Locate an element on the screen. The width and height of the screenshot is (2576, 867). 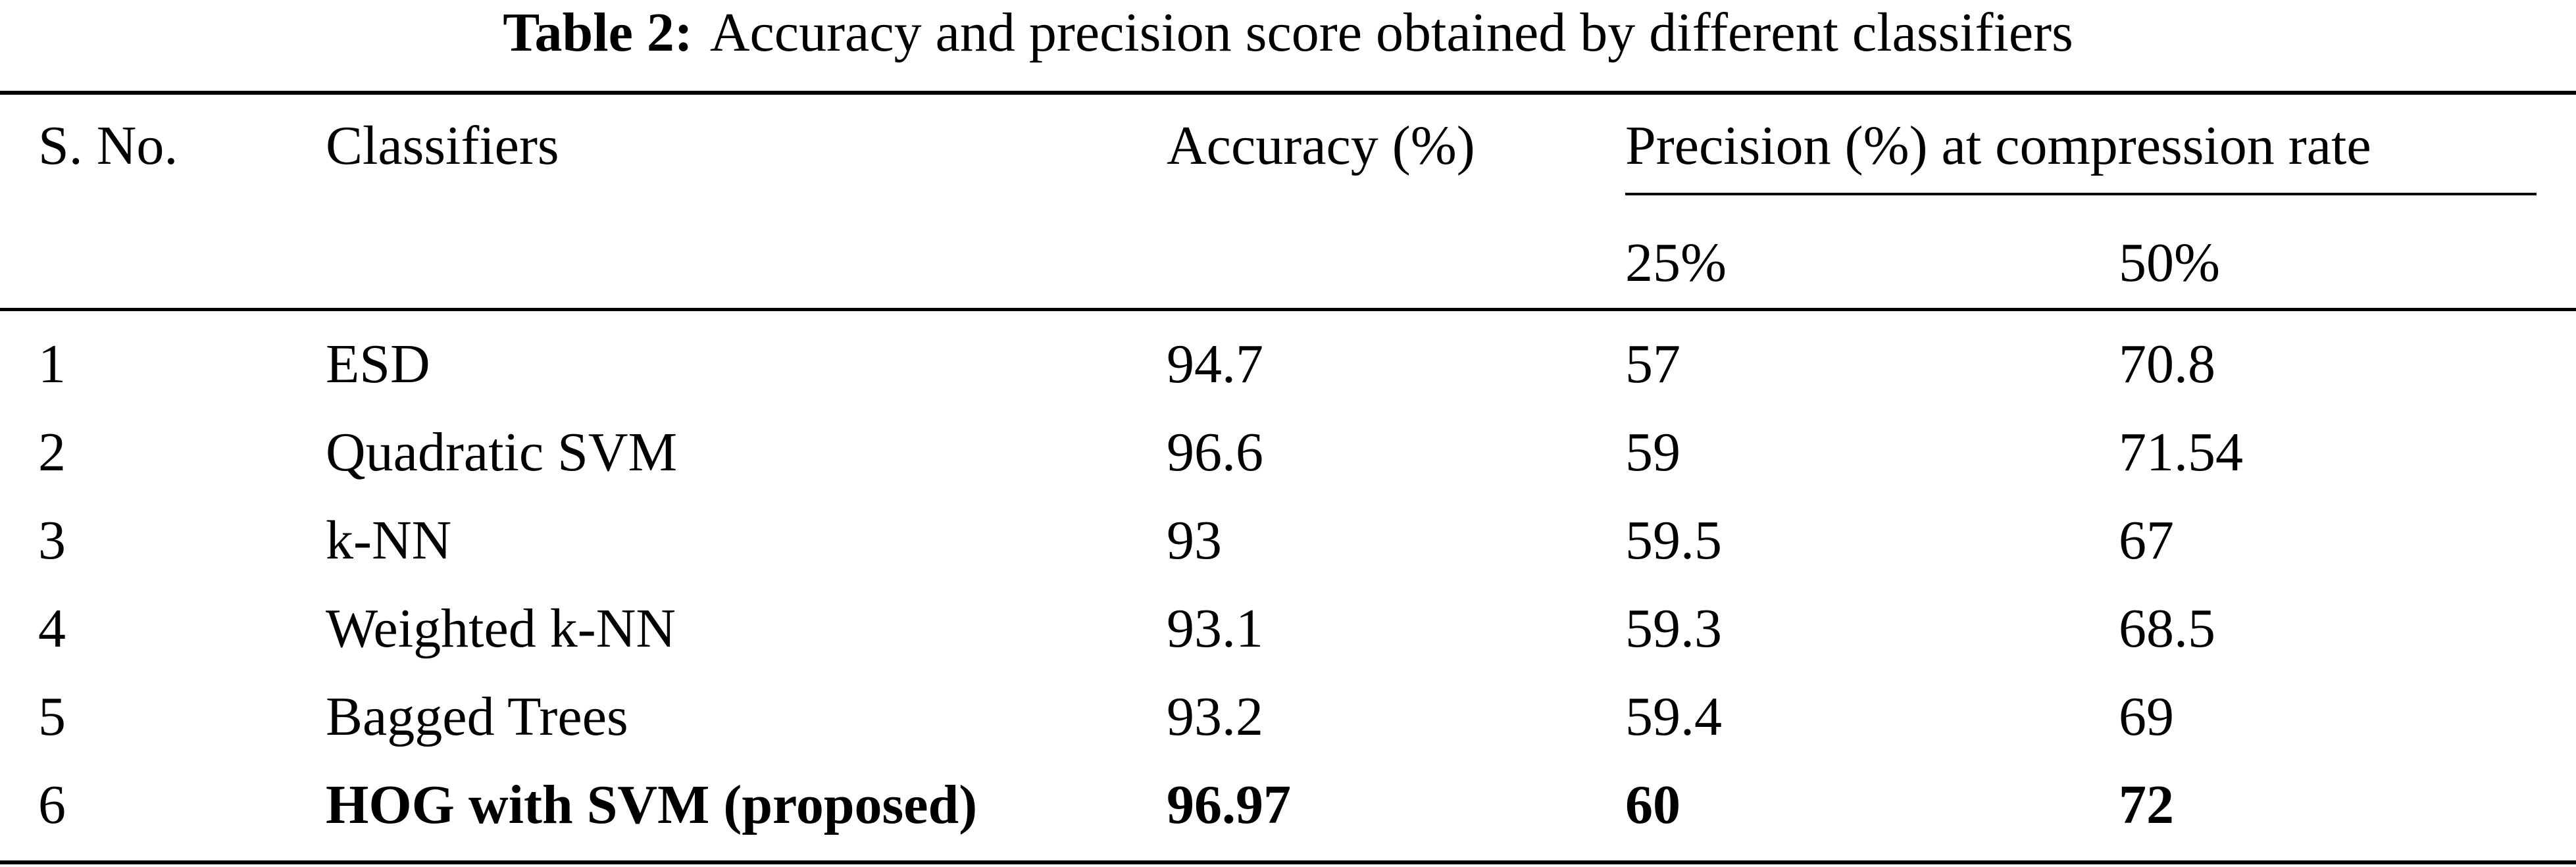
row-2-sno: 2 is located at coordinates (52, 452).